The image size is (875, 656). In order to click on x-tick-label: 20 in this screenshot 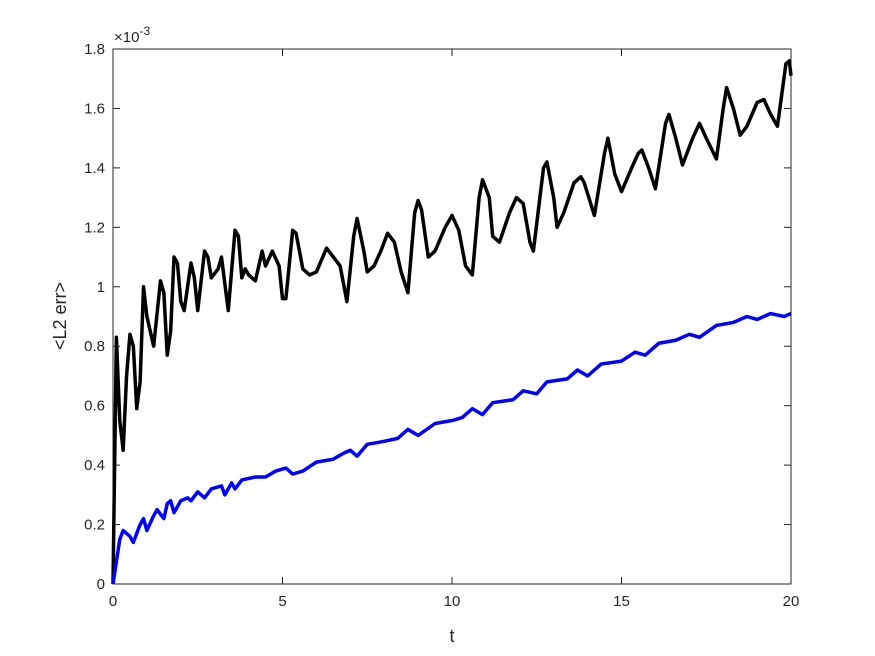, I will do `click(791, 601)`.